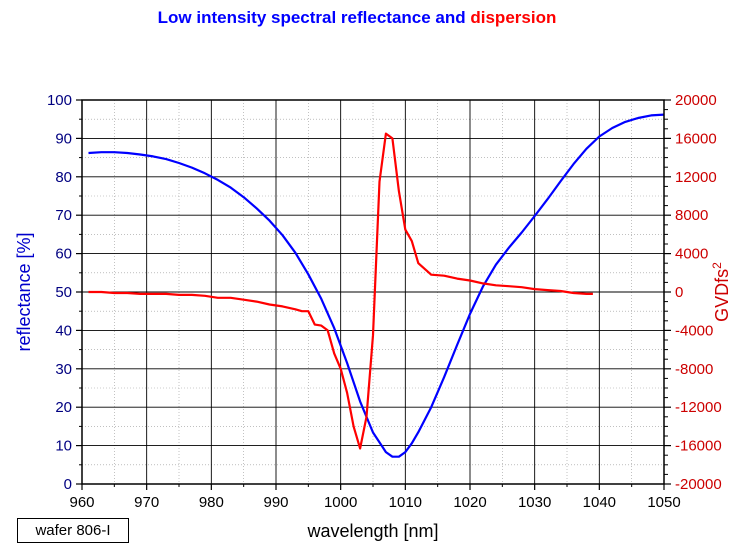 The image size is (740, 547). I want to click on y2-tick-label: -8000, so click(694, 369).